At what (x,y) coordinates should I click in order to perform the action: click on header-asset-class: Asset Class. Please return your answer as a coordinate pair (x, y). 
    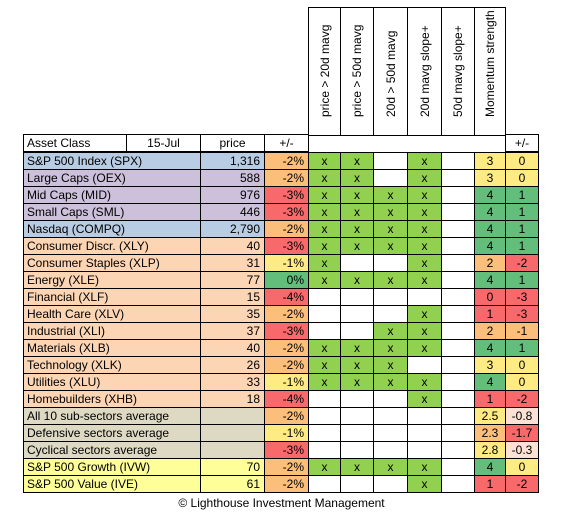
    Looking at the image, I should click on (75, 143).